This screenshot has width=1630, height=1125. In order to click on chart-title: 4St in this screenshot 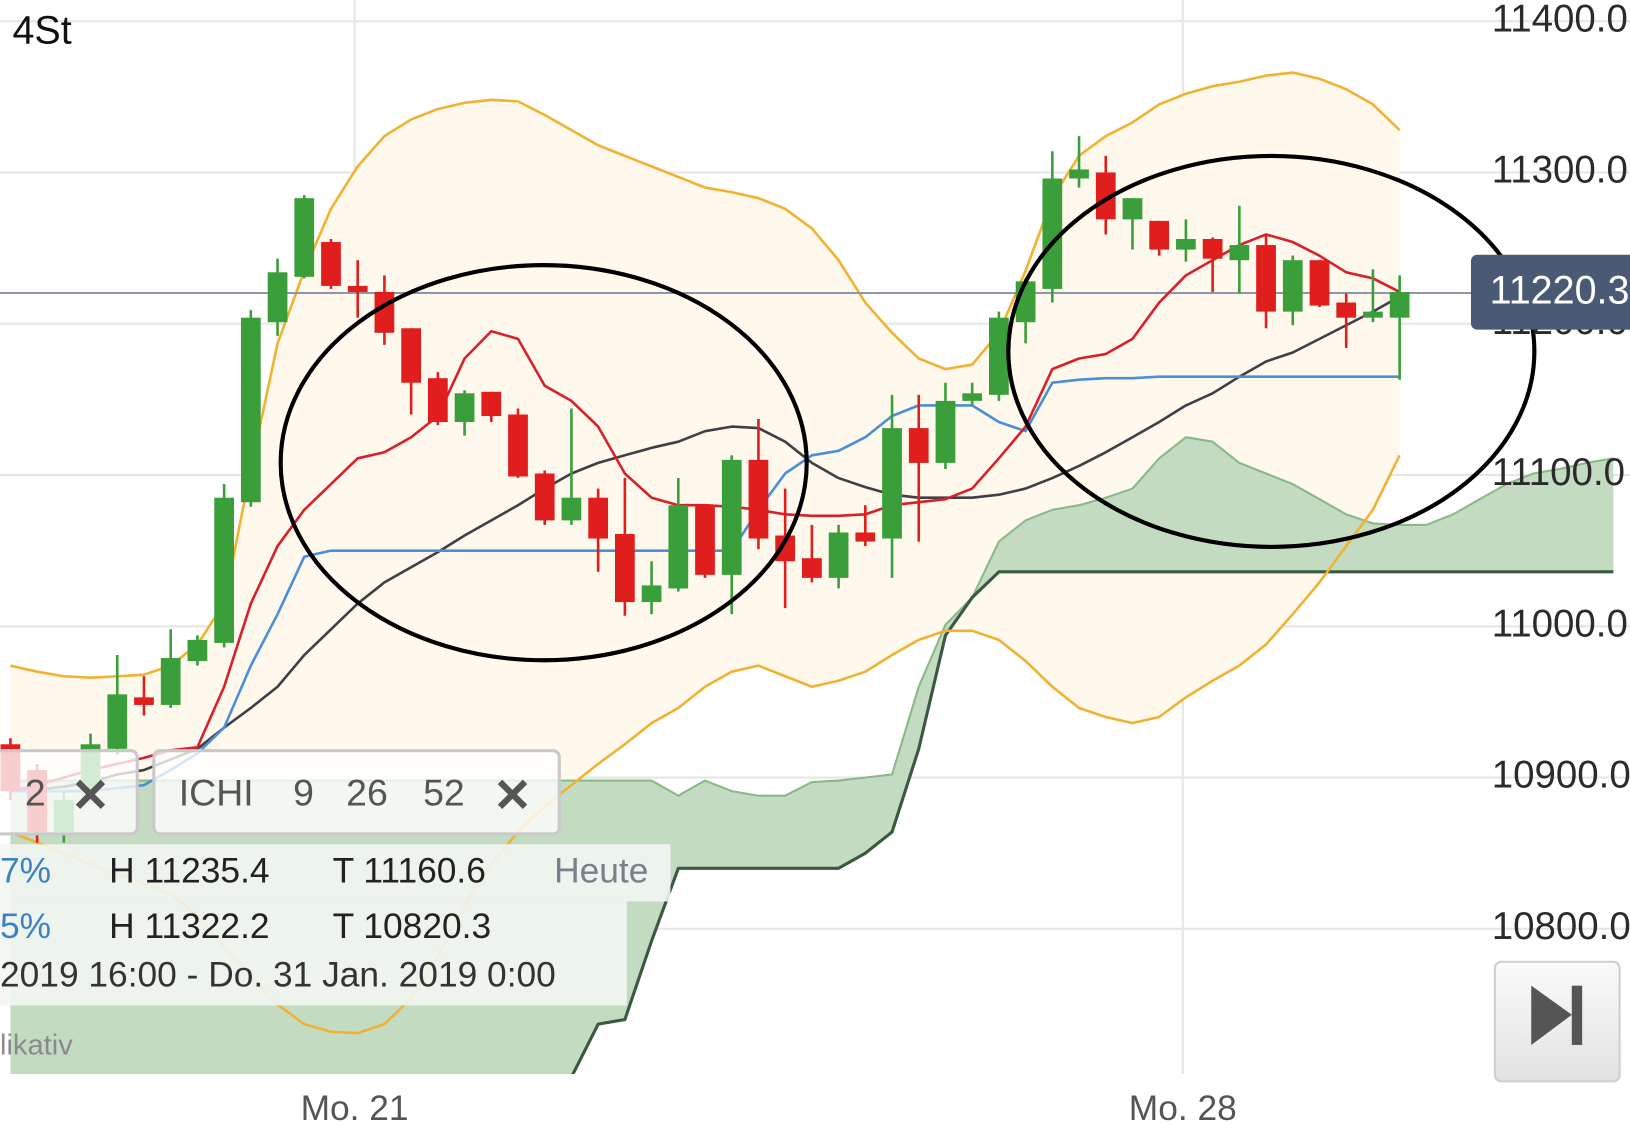, I will do `click(41, 31)`.